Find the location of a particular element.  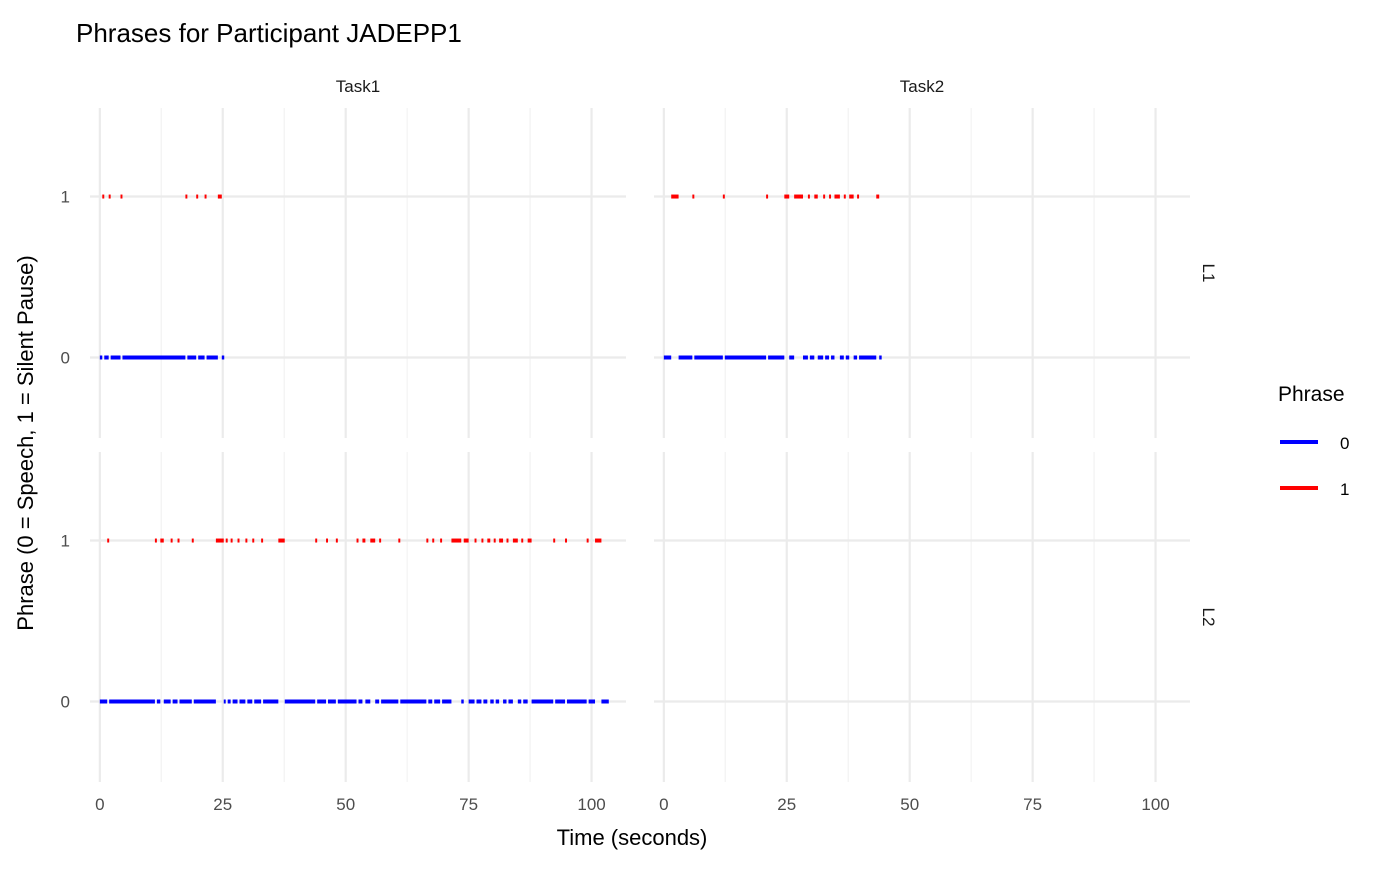

chart-title: Phrases for Participant JADEPP1 is located at coordinates (269, 33).